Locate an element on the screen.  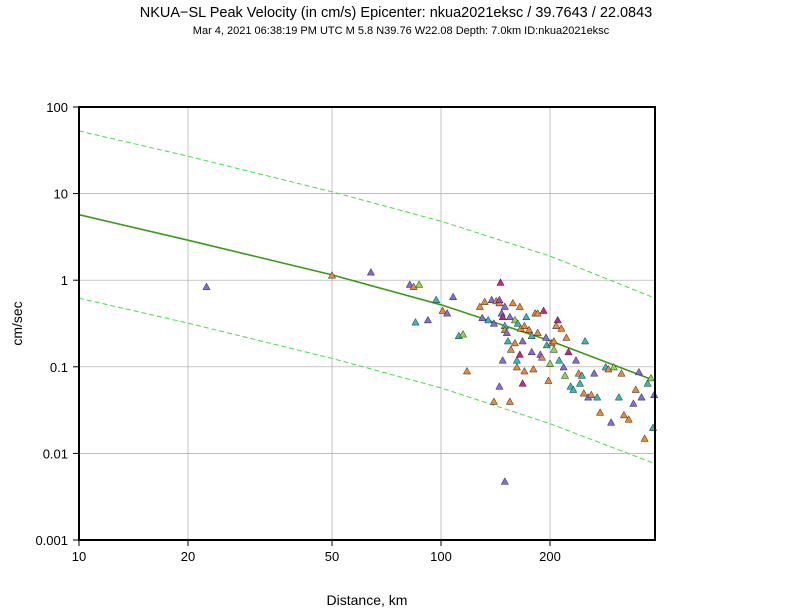
x-tick-label: 20 is located at coordinates (188, 556).